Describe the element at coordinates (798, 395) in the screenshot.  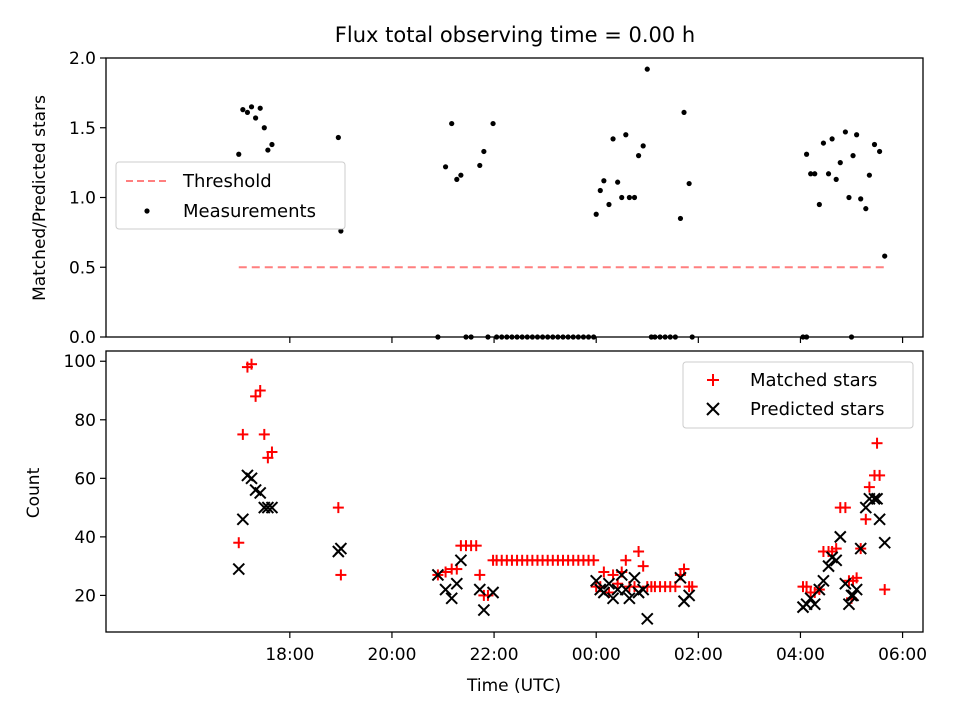
I see `bottom-legend: Matched stars Predicted stars` at that location.